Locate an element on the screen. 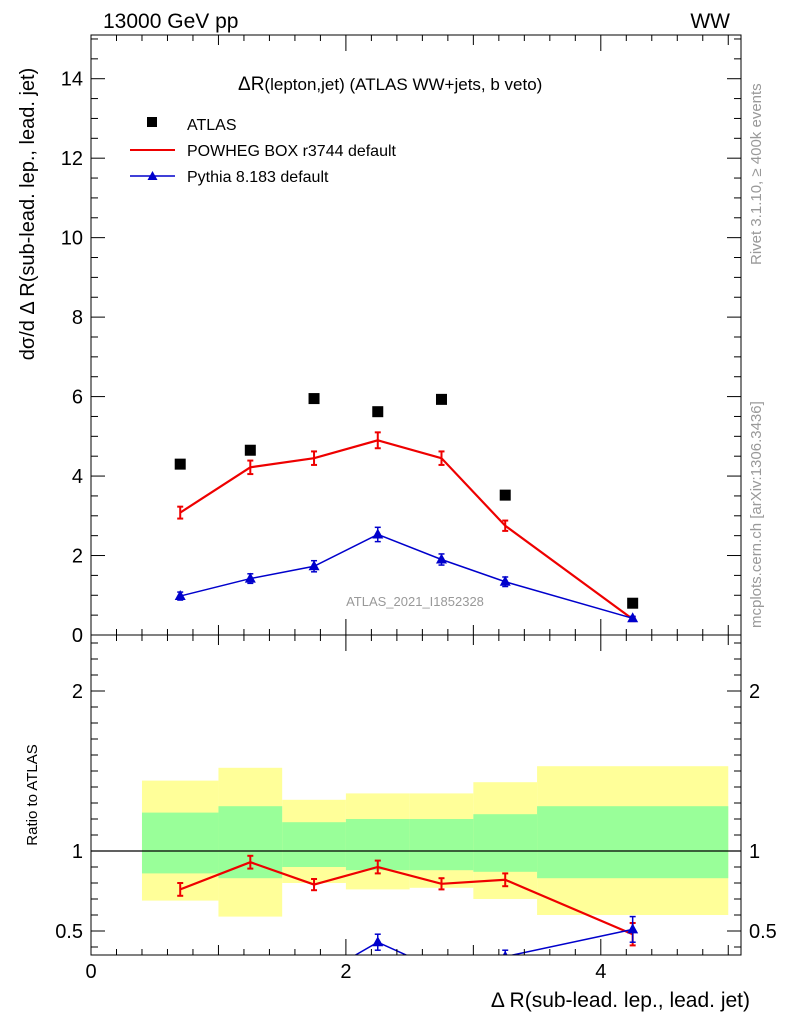 This screenshot has height=1024, width=786. analysis-watermark: ATLAS_2021_I1852328 is located at coordinates (415, 601).